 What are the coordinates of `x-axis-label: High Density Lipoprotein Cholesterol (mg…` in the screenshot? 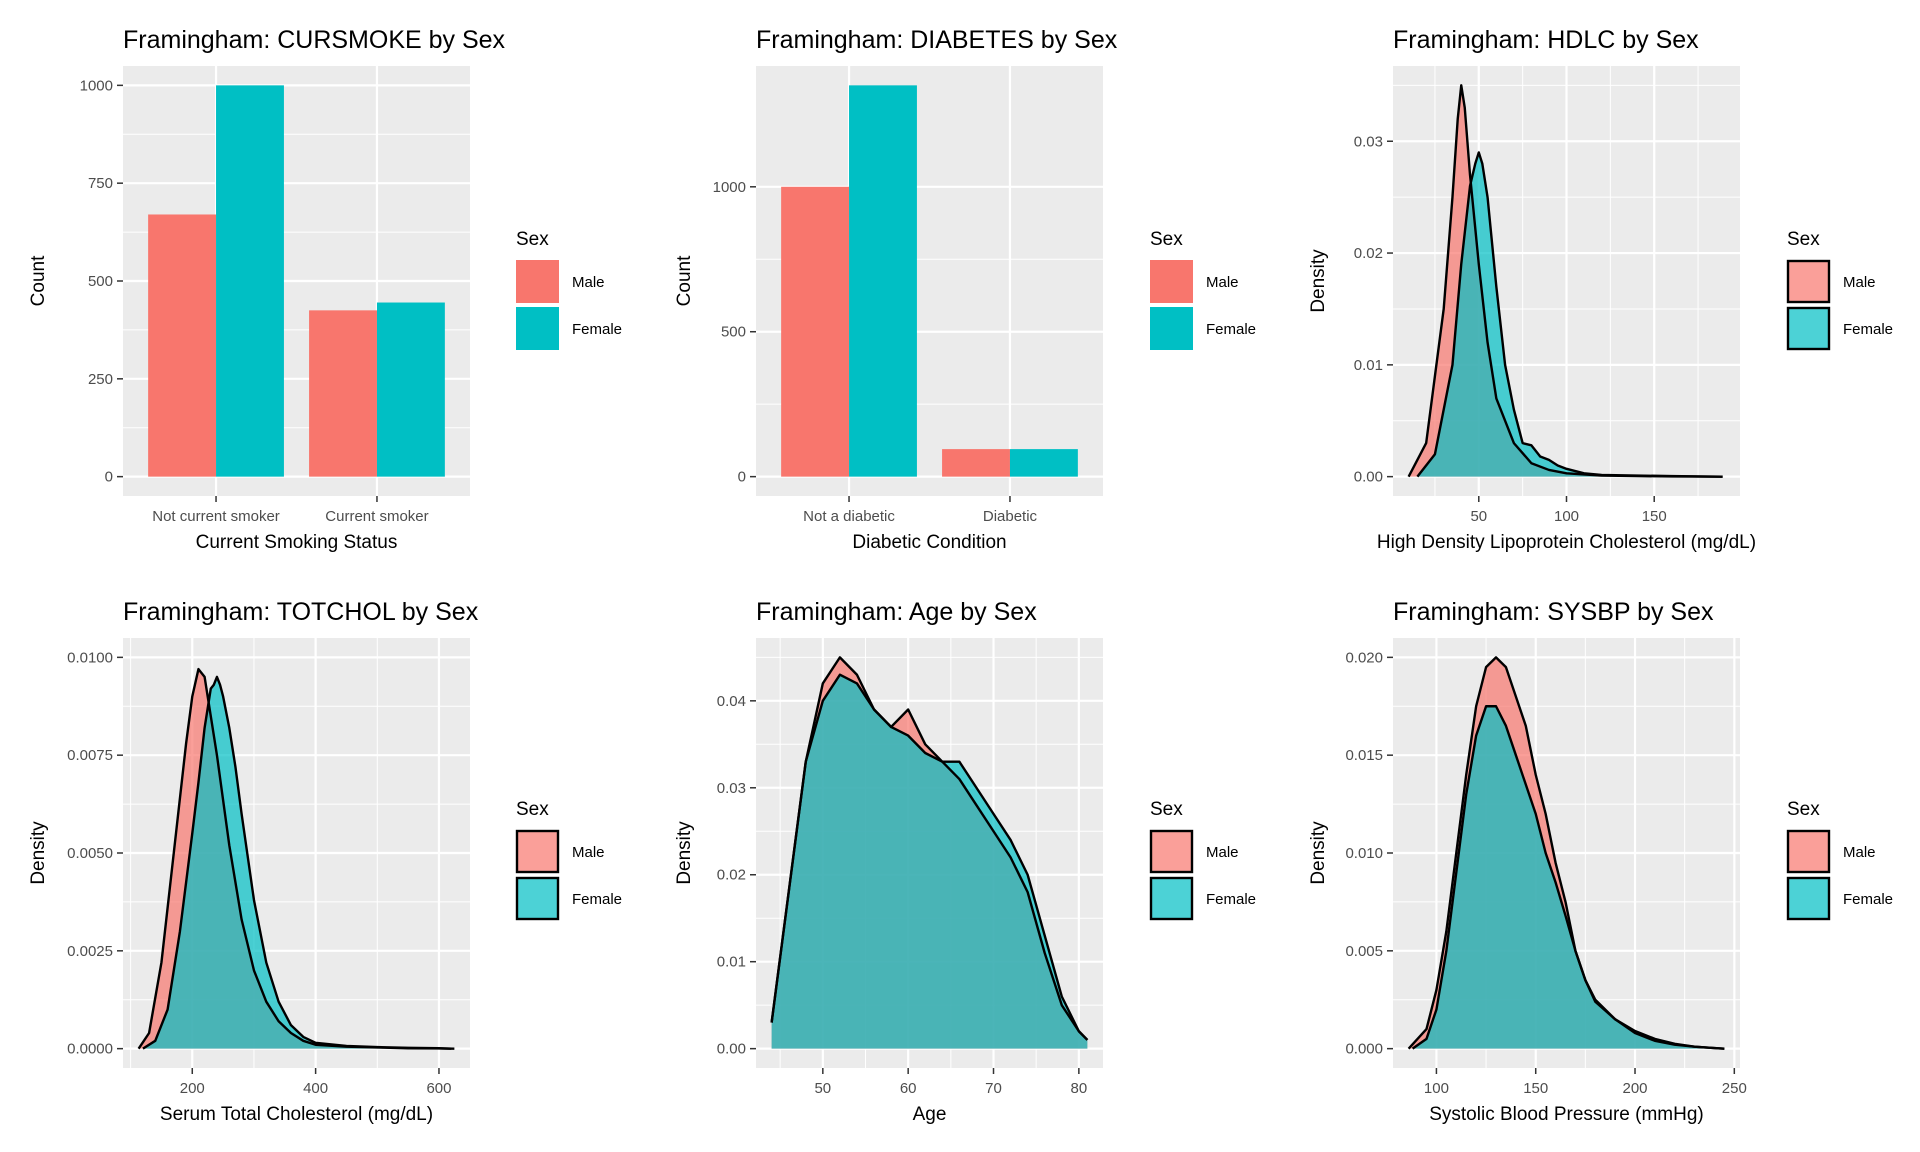 It's located at (1566, 542).